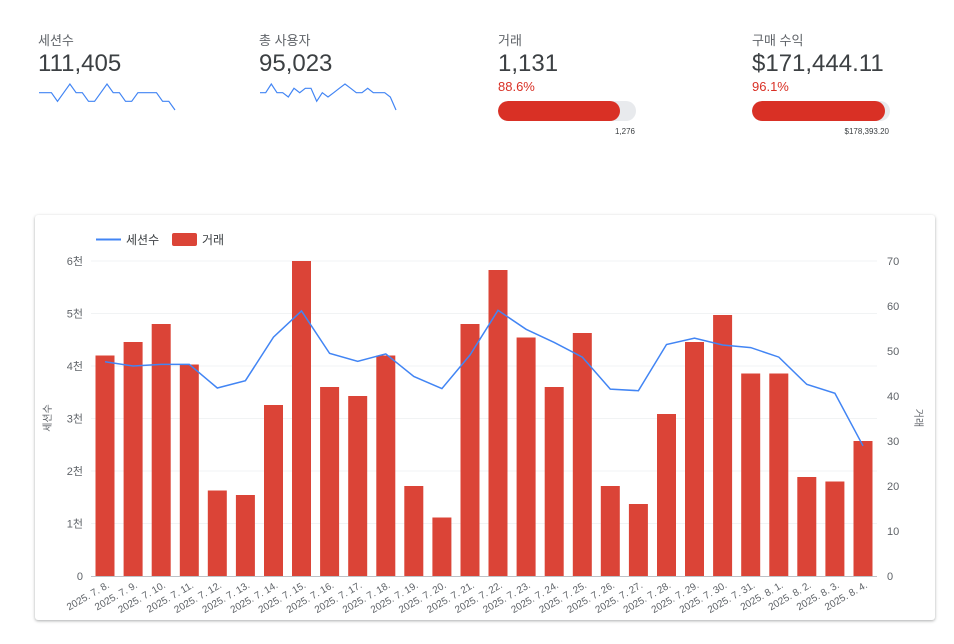 The width and height of the screenshot is (954, 644). Describe the element at coordinates (213, 240) in the screenshot. I see `legend-label-transactions: 거래` at that location.